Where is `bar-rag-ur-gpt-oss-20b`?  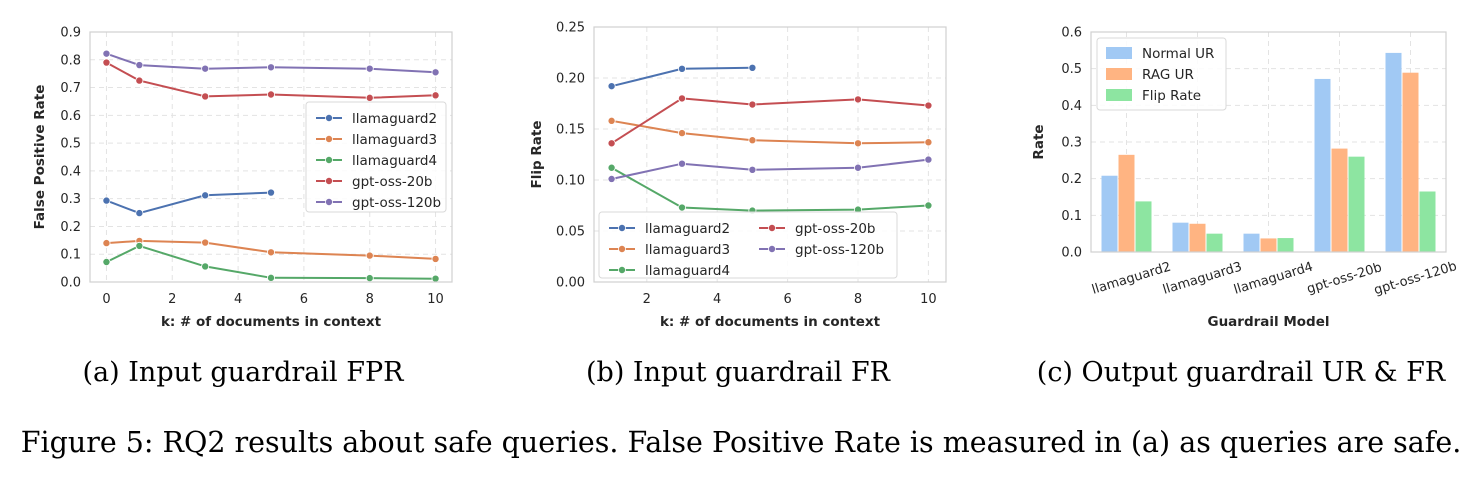
bar-rag-ur-gpt-oss-20b is located at coordinates (1339, 200).